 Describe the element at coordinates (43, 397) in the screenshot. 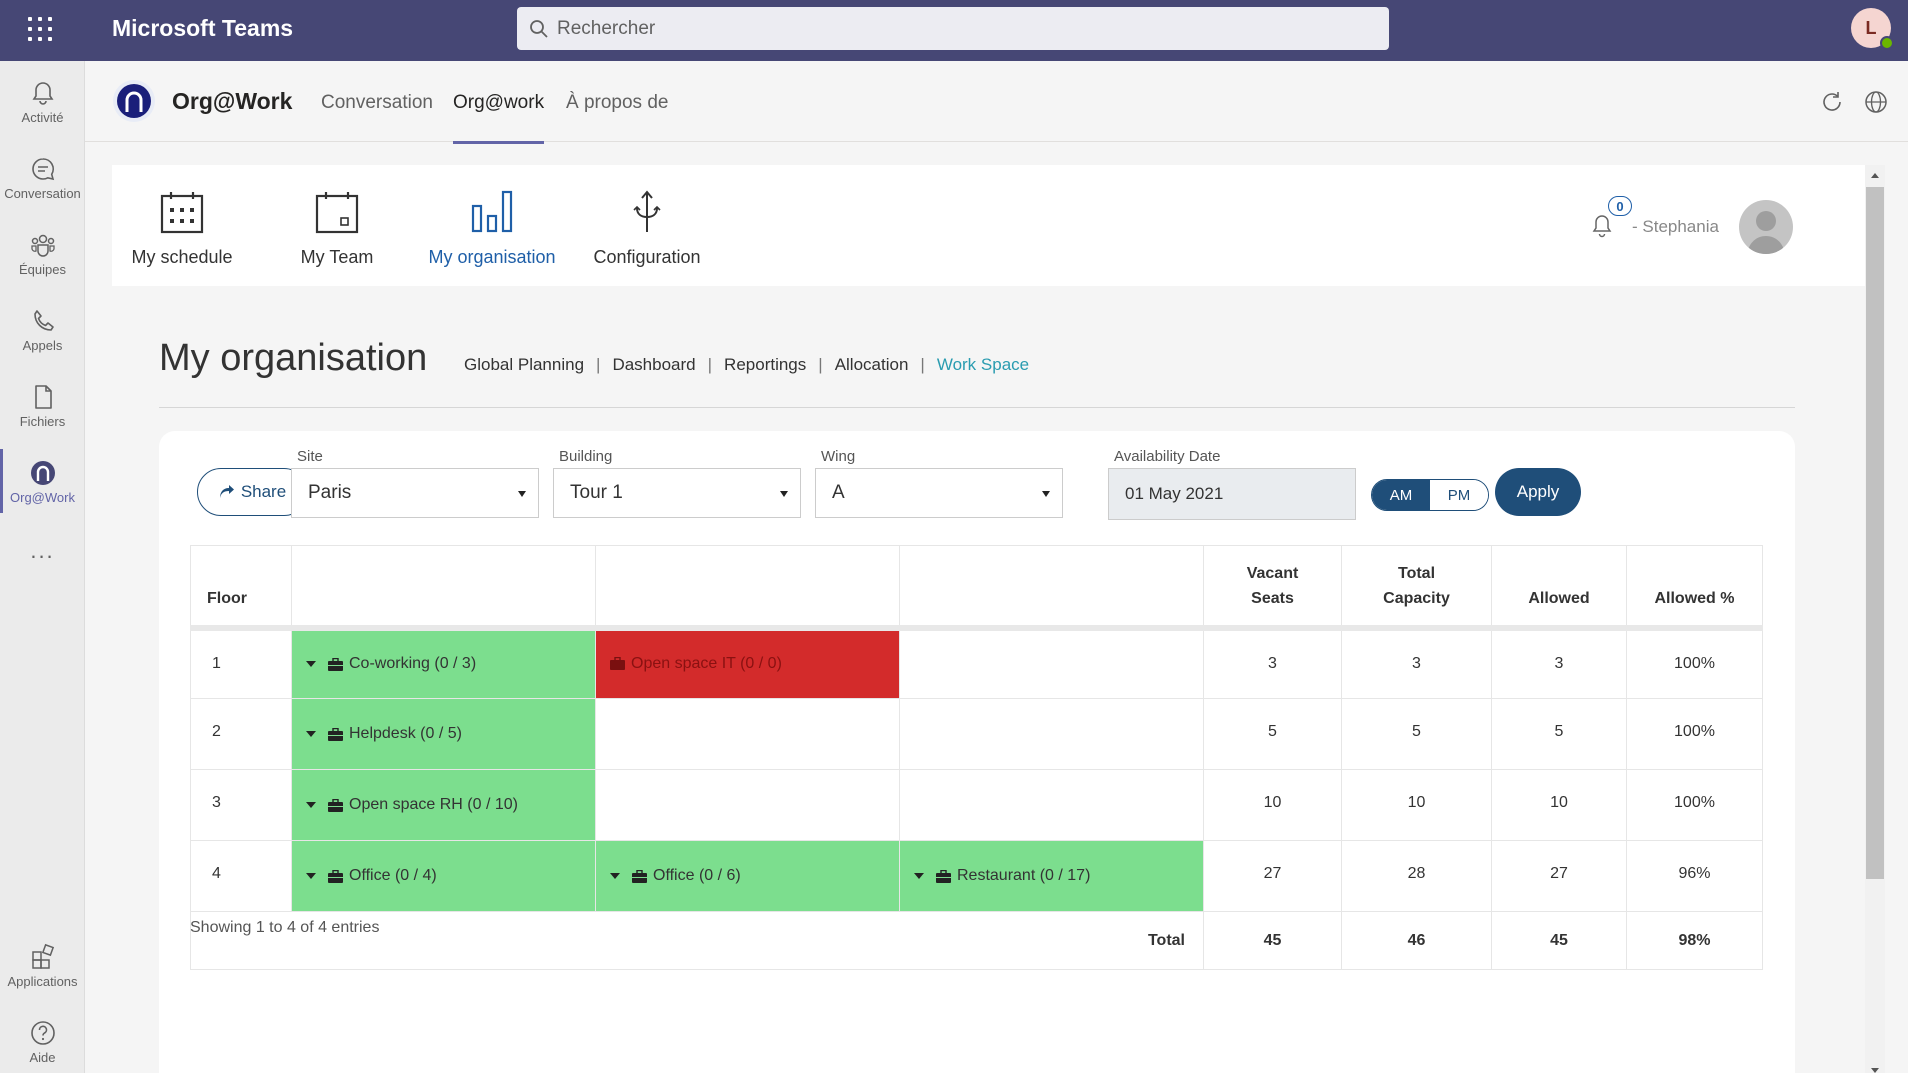

I see `file-icon` at that location.